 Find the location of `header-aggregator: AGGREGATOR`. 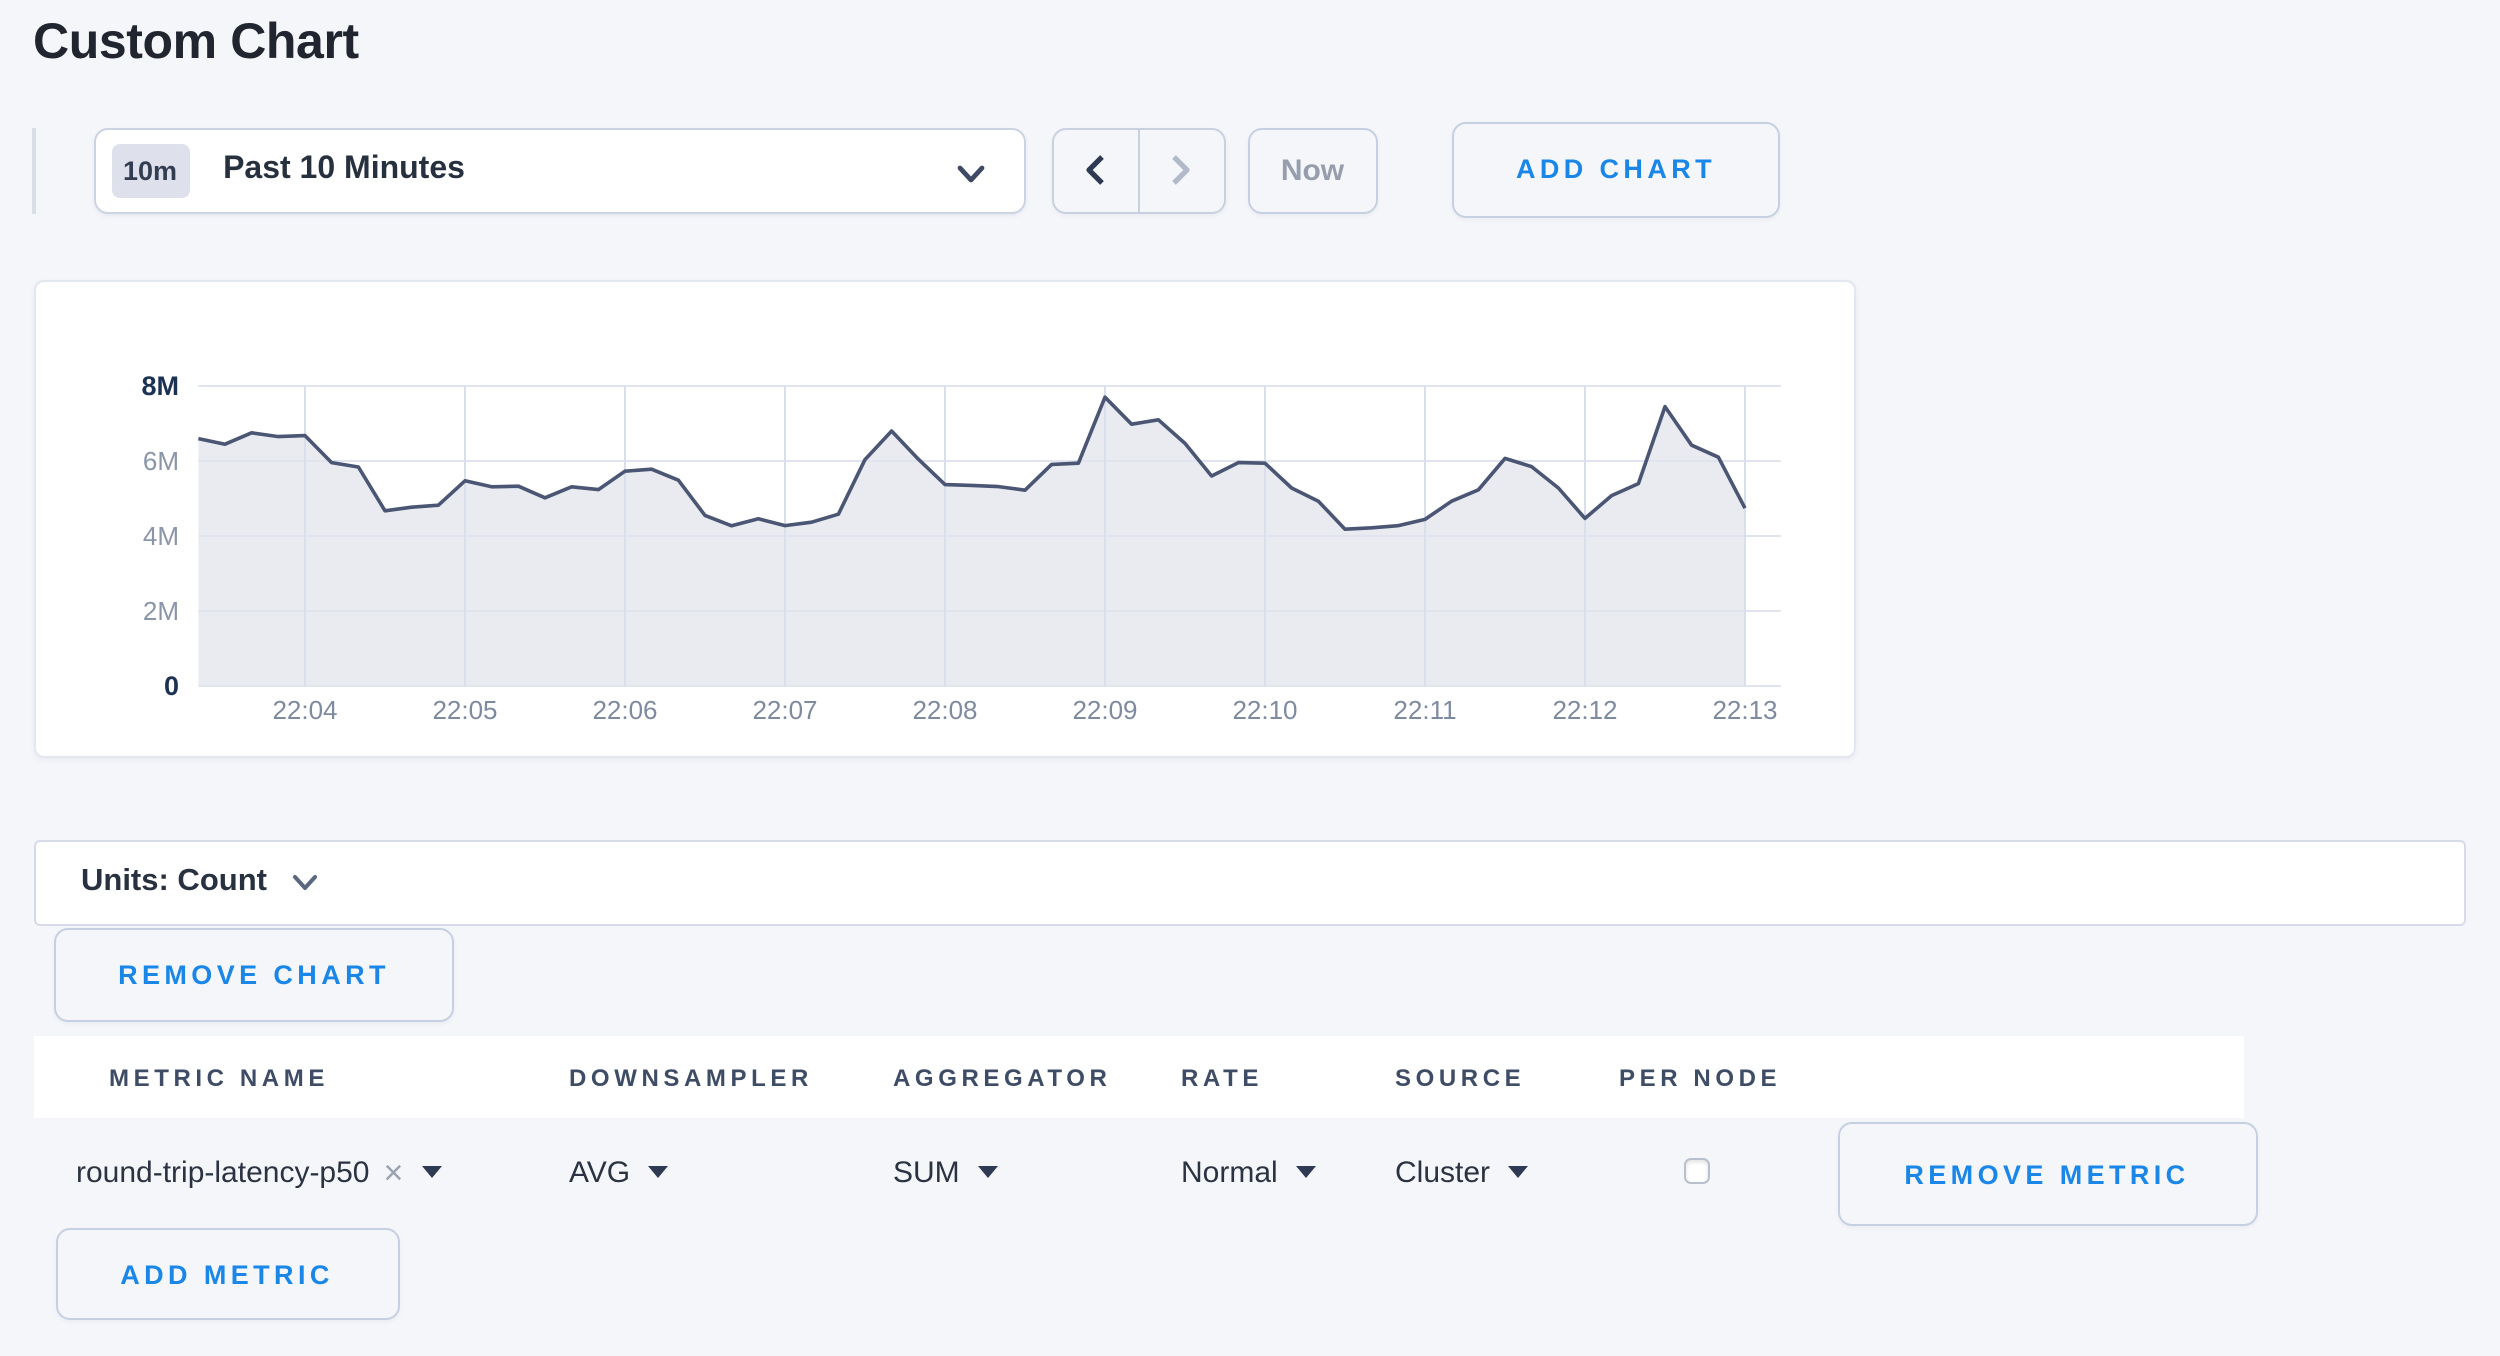

header-aggregator: AGGREGATOR is located at coordinates (1002, 1077).